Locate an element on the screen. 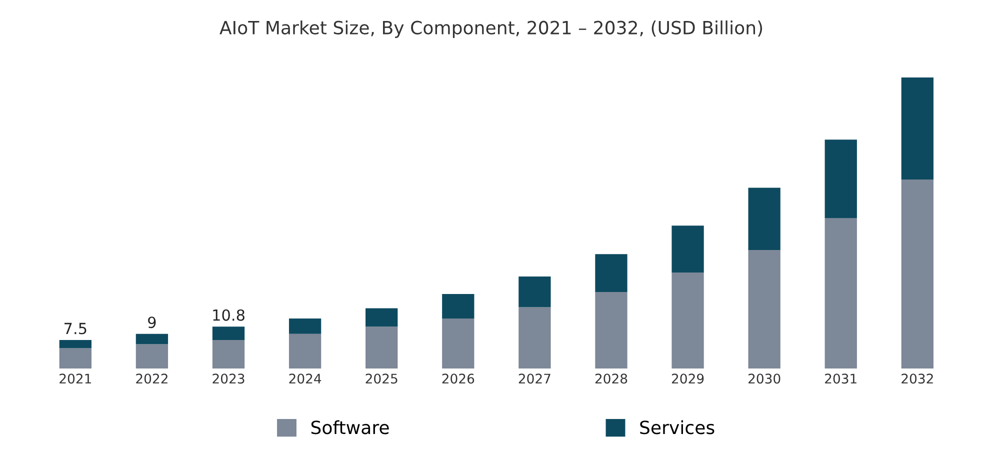  annotation: 9 is located at coordinates (152, 322).